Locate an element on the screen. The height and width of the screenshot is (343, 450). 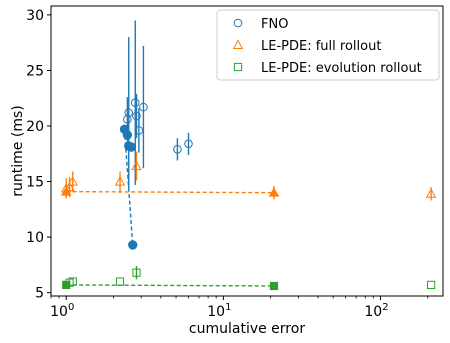
series-fno is located at coordinates (156, 135).